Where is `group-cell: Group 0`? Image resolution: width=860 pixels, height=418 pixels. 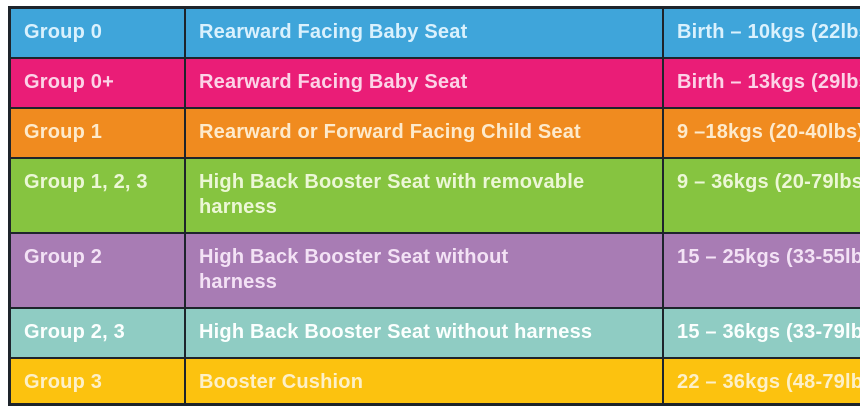
group-cell: Group 0 is located at coordinates (97, 32).